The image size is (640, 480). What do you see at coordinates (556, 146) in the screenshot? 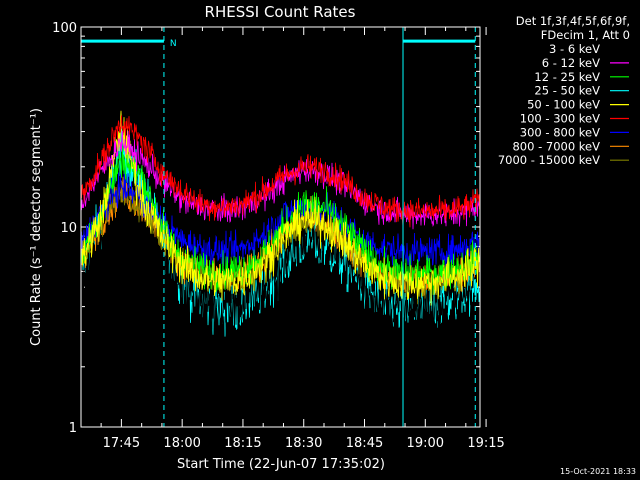
I see `legend-label-7: 800 - 7000 keV` at bounding box center [556, 146].